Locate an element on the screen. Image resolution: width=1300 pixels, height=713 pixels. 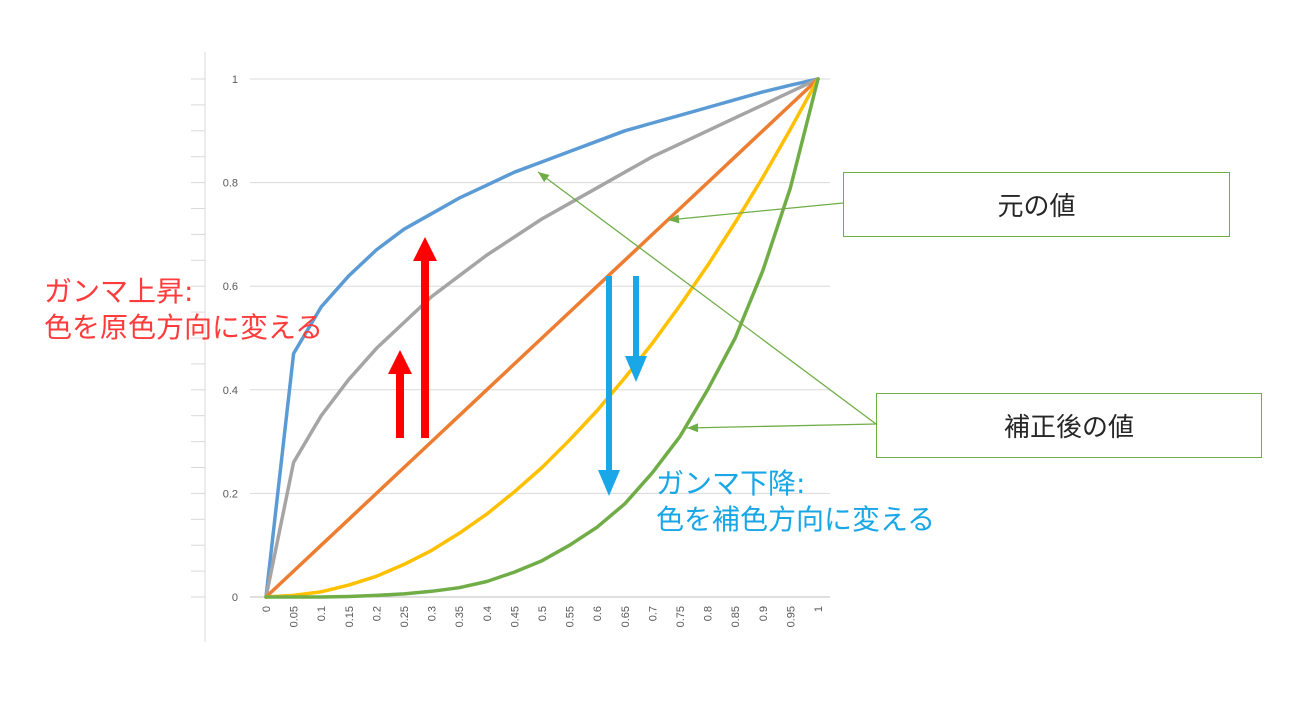
x-tick-label: 0.05 is located at coordinates (295, 616).